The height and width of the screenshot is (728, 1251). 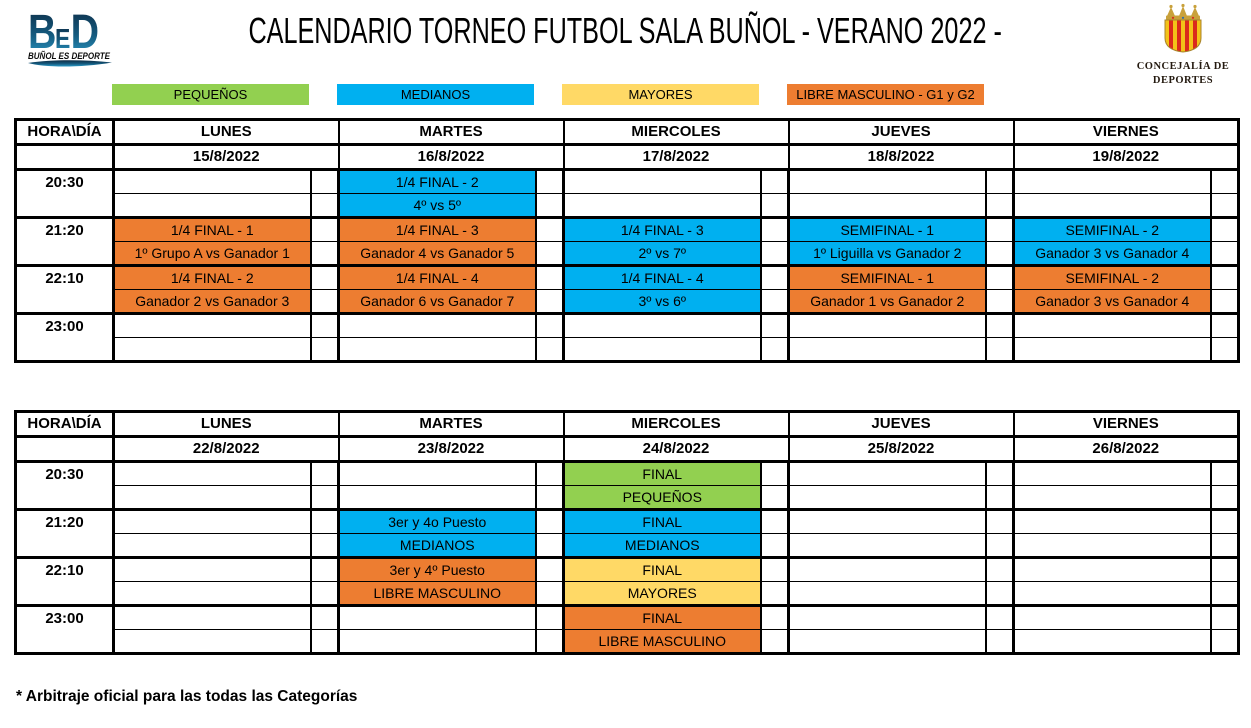 What do you see at coordinates (70, 36) in the screenshot?
I see `bed-logo-icon: B E D BUÑOL ES DEPORTE` at bounding box center [70, 36].